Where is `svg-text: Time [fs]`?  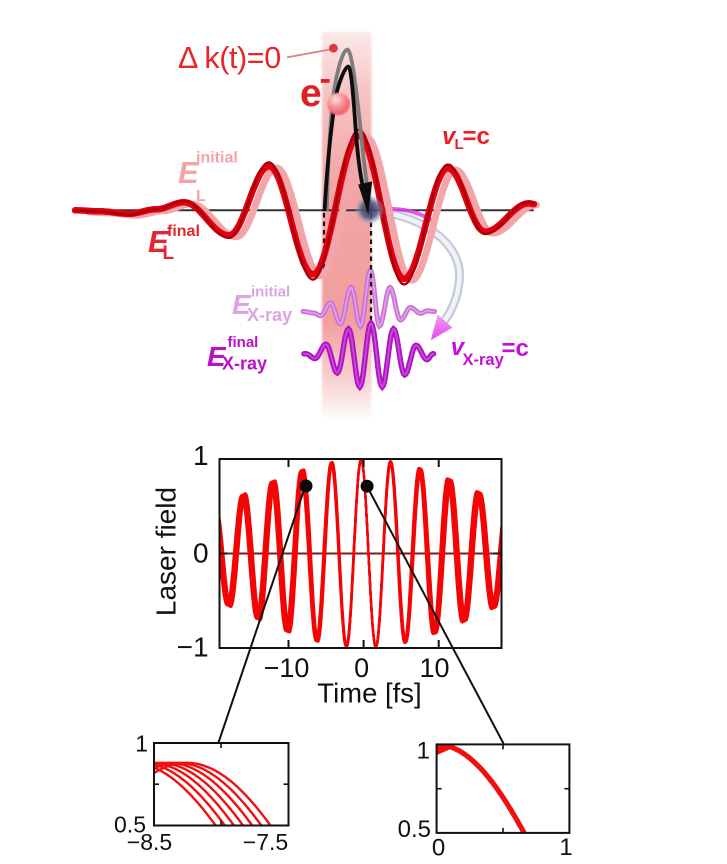 svg-text: Time [fs] is located at coordinates (369, 693).